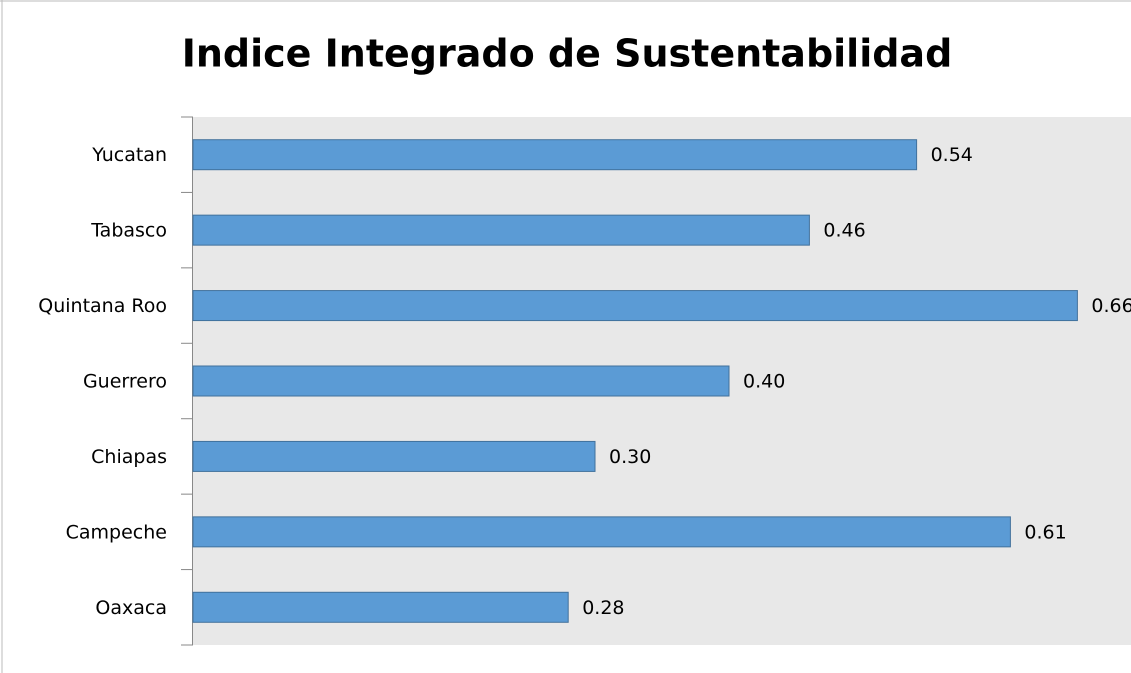 The height and width of the screenshot is (673, 1131). I want to click on data-label: 0.54, so click(952, 155).